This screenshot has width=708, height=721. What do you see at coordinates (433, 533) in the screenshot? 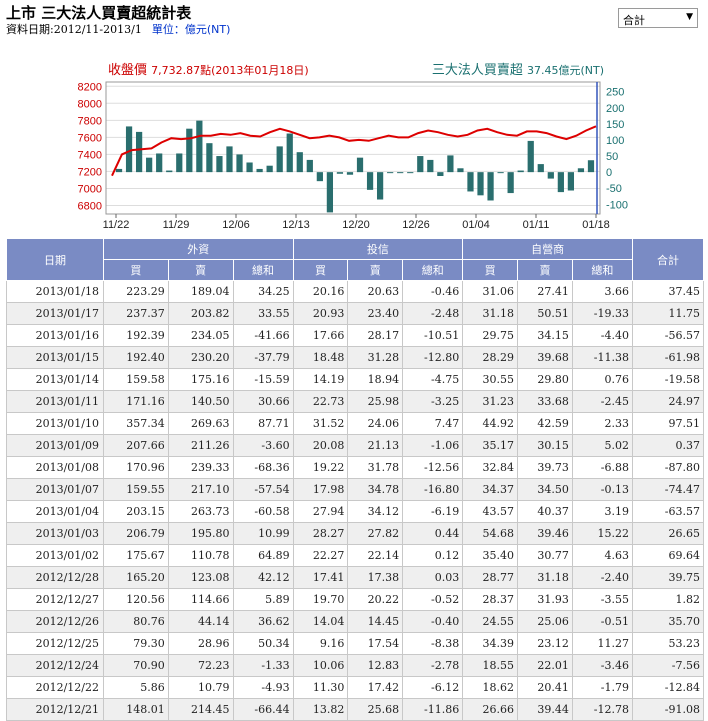
I see `value-cell: 0.44` at bounding box center [433, 533].